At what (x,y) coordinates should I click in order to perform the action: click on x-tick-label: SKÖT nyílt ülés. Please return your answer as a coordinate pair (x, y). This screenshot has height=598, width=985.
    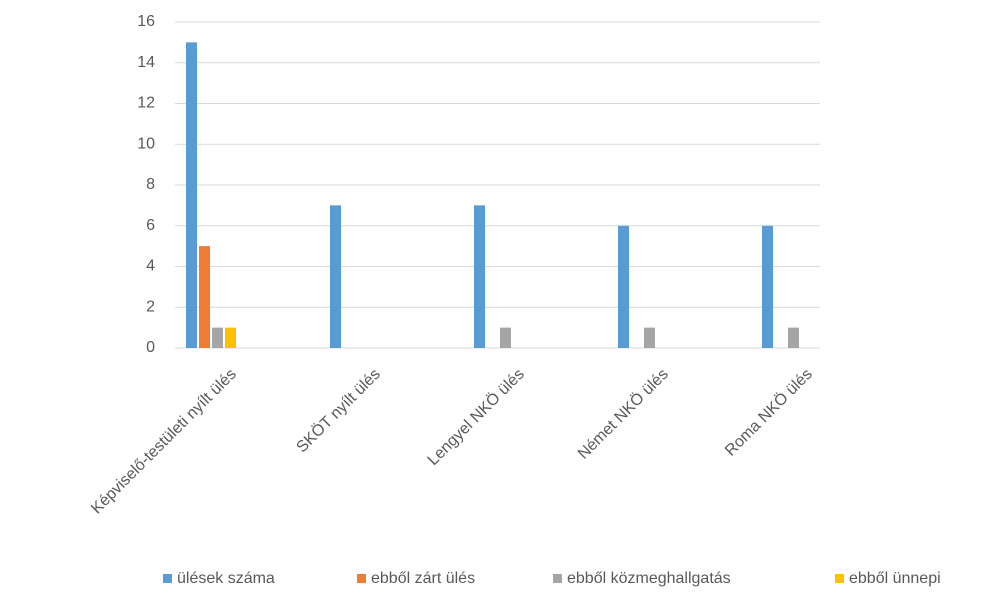
    Looking at the image, I should click on (338, 410).